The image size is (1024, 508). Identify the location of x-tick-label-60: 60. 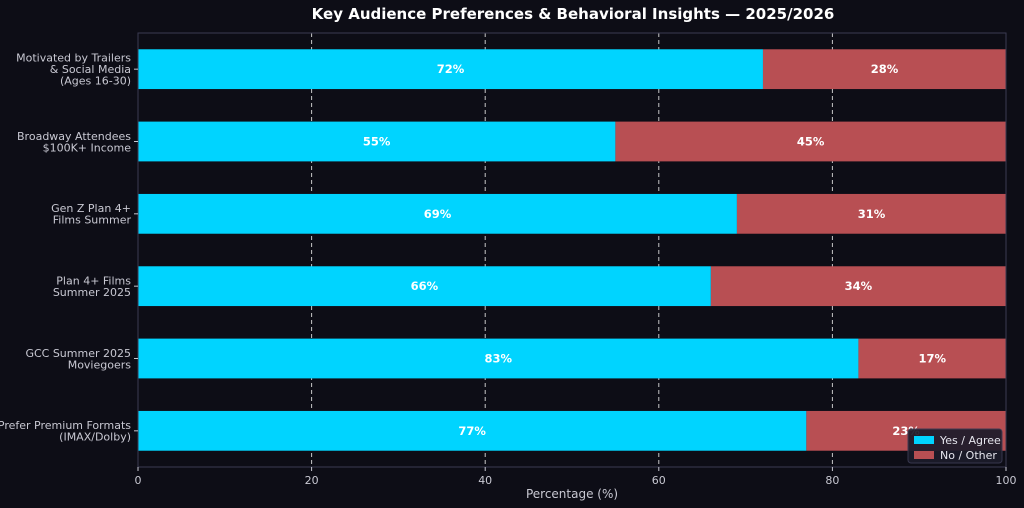
(659, 480).